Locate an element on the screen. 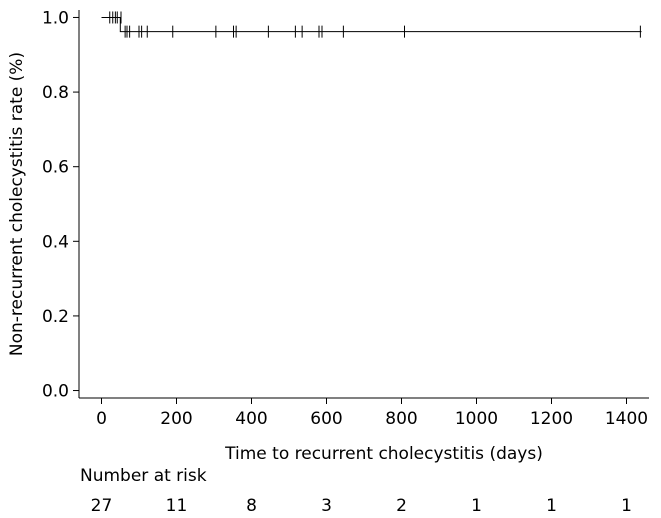 The height and width of the screenshot is (518, 661). x-tick-label: 400 is located at coordinates (251, 419).